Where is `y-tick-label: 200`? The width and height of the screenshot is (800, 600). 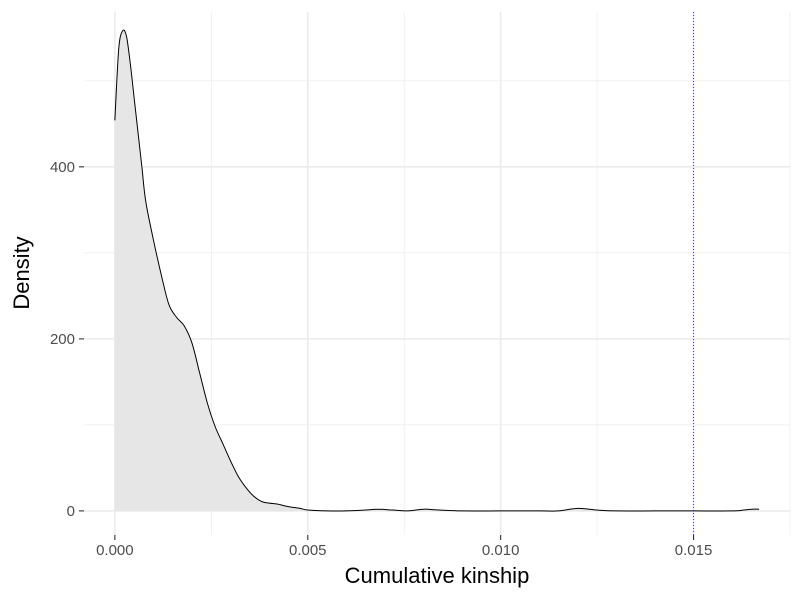 y-tick-label: 200 is located at coordinates (62, 339).